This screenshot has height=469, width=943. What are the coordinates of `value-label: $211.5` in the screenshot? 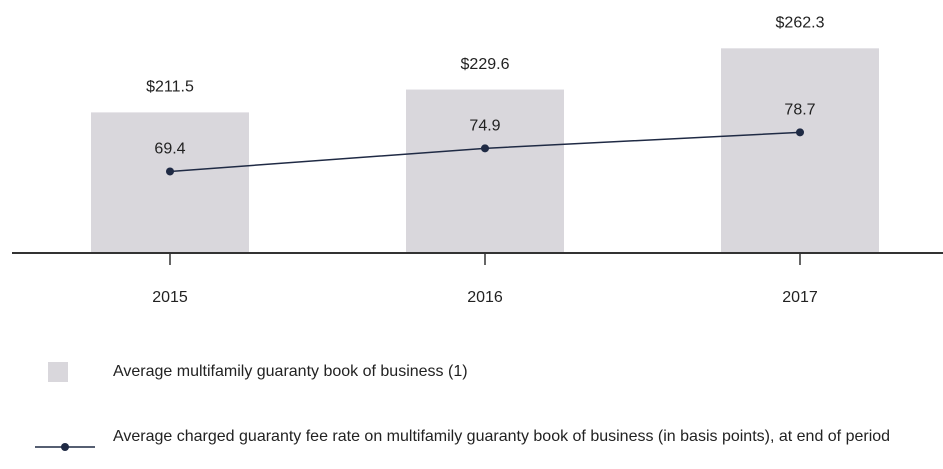 It's located at (170, 87).